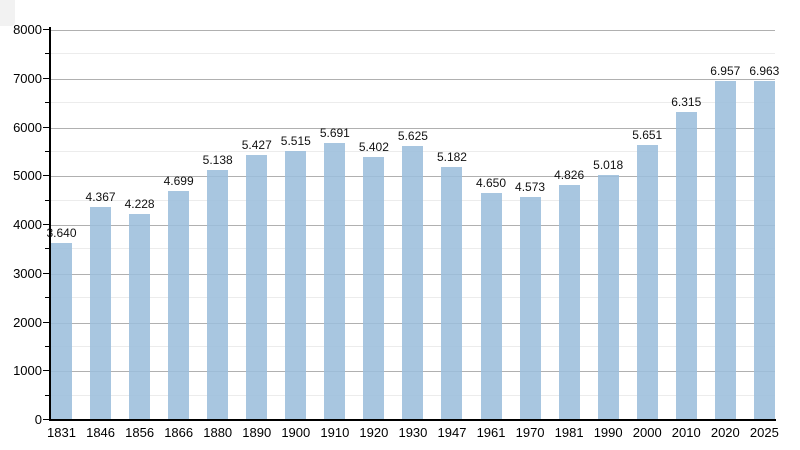 This screenshot has height=450, width=800. What do you see at coordinates (647, 432) in the screenshot?
I see `x-label-cell: 2000` at bounding box center [647, 432].